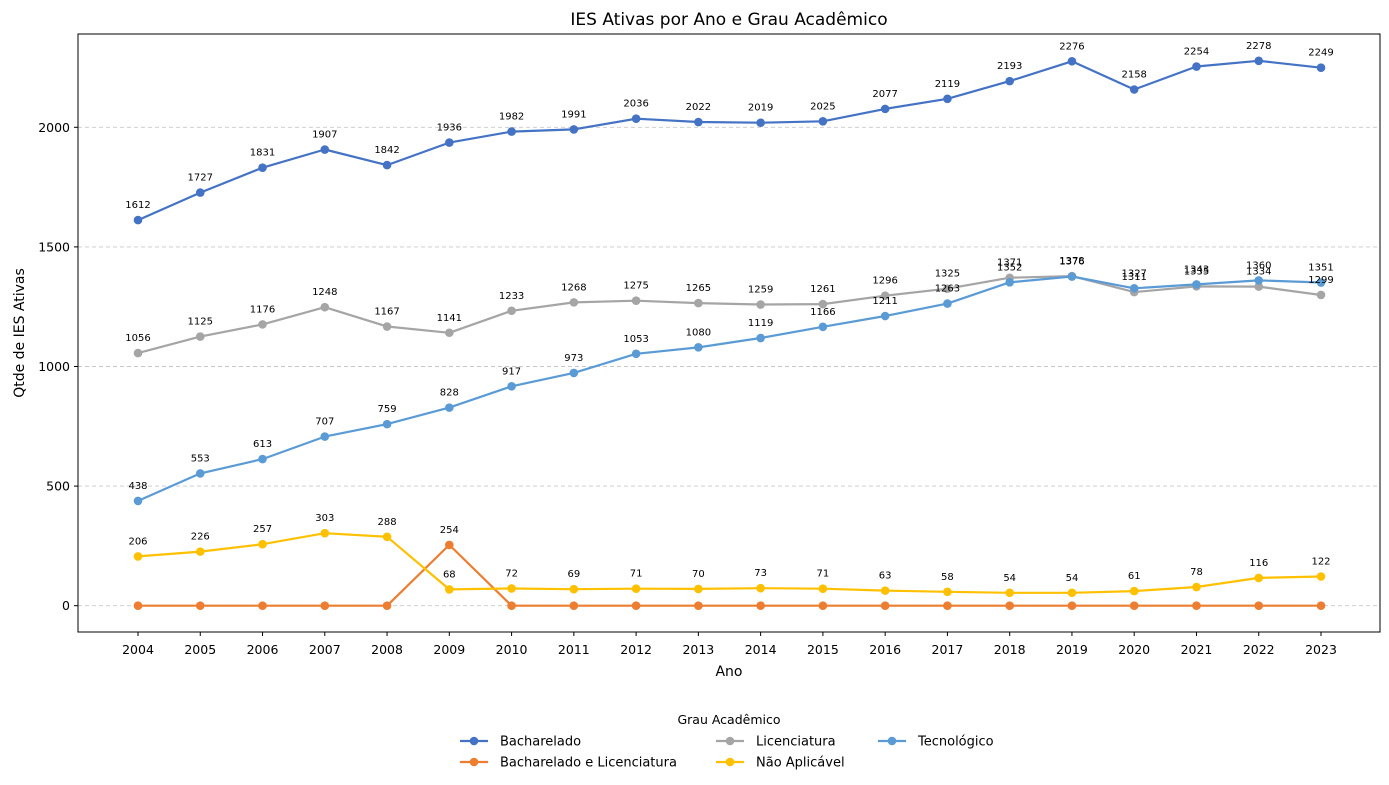  I want to click on data-label: 1263, so click(947, 289).